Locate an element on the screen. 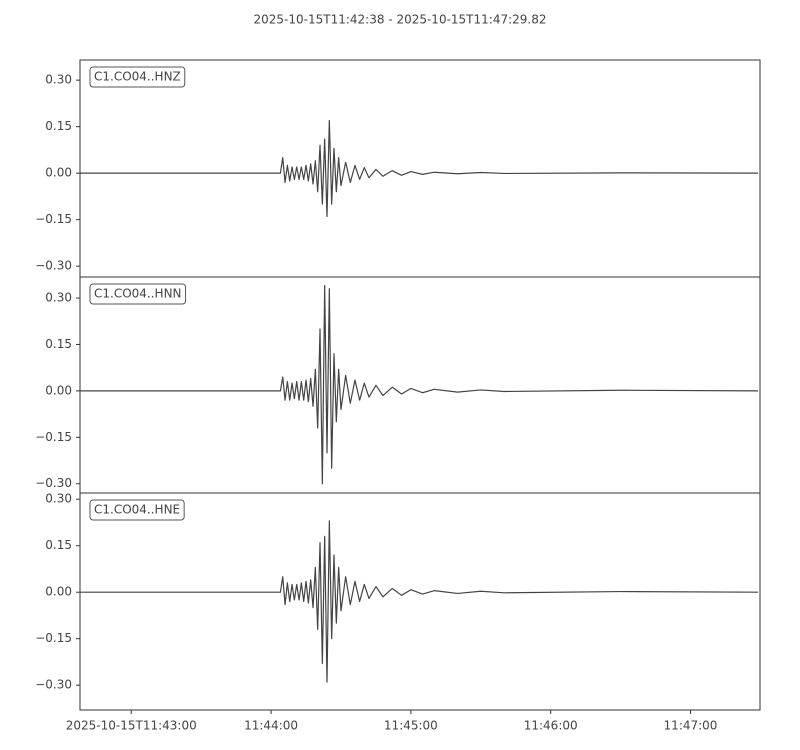 The image size is (800, 750). x-tick-label: 11:44:00 is located at coordinates (271, 726).